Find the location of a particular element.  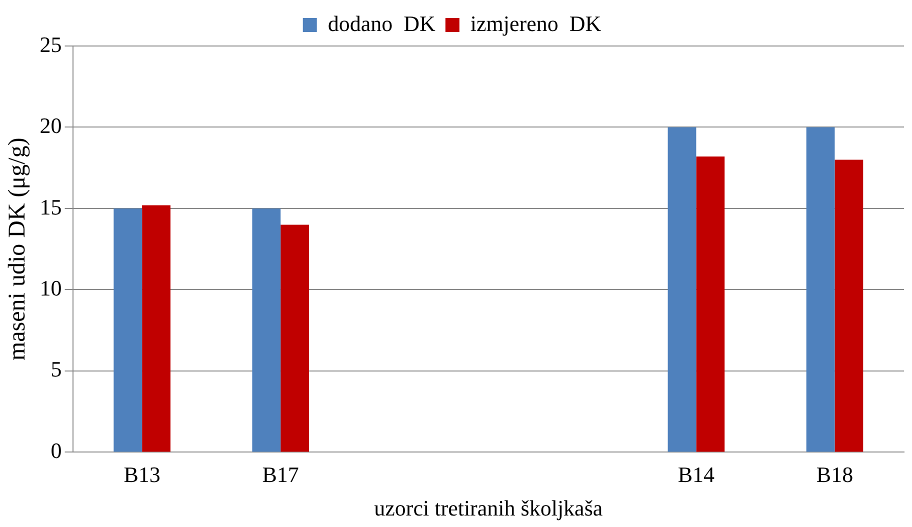

y-axis-title: maseni udio DK (μg/g) is located at coordinates (17, 249).